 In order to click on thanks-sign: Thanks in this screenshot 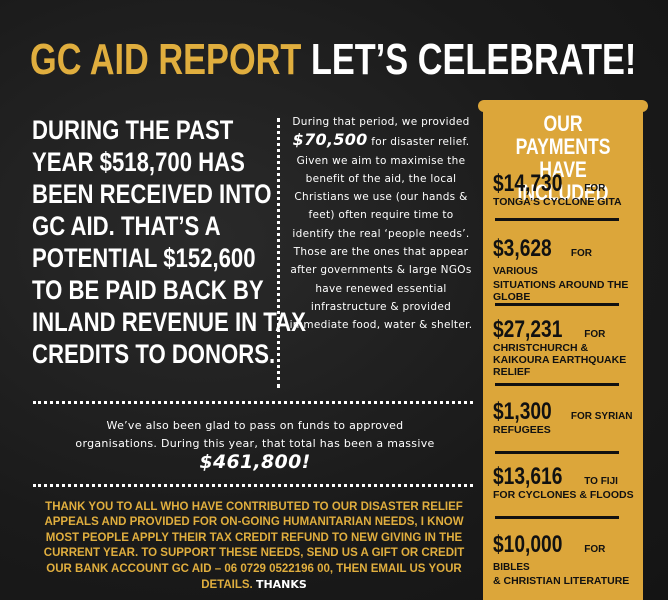, I will do `click(281, 585)`.